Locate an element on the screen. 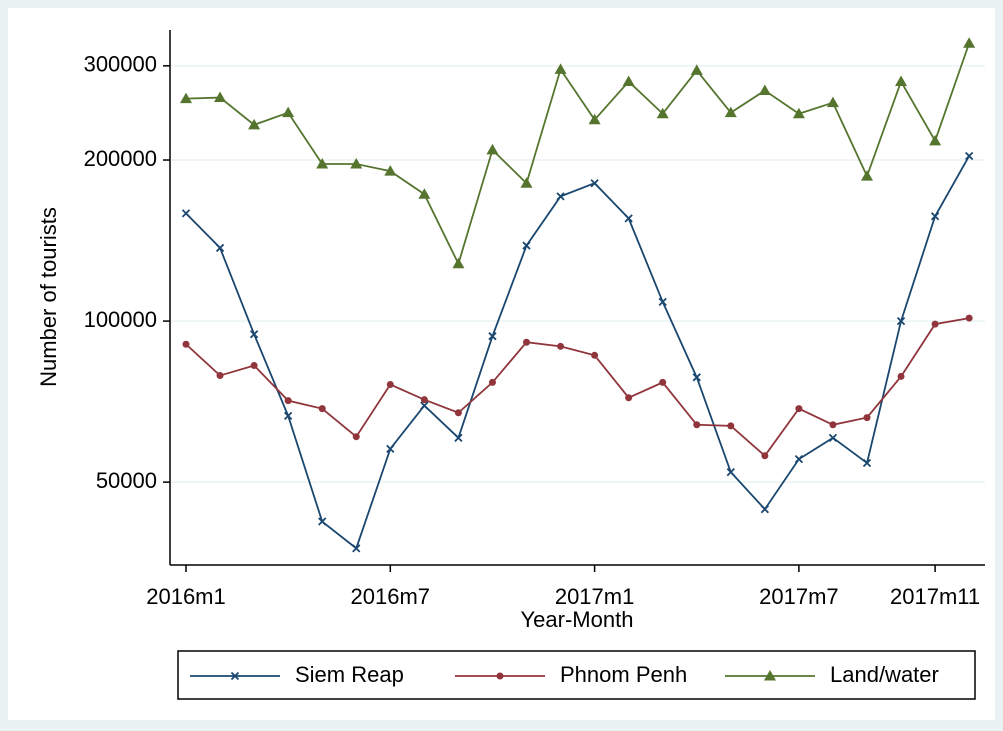  y-tick-label: 200000 is located at coordinates (120, 158).